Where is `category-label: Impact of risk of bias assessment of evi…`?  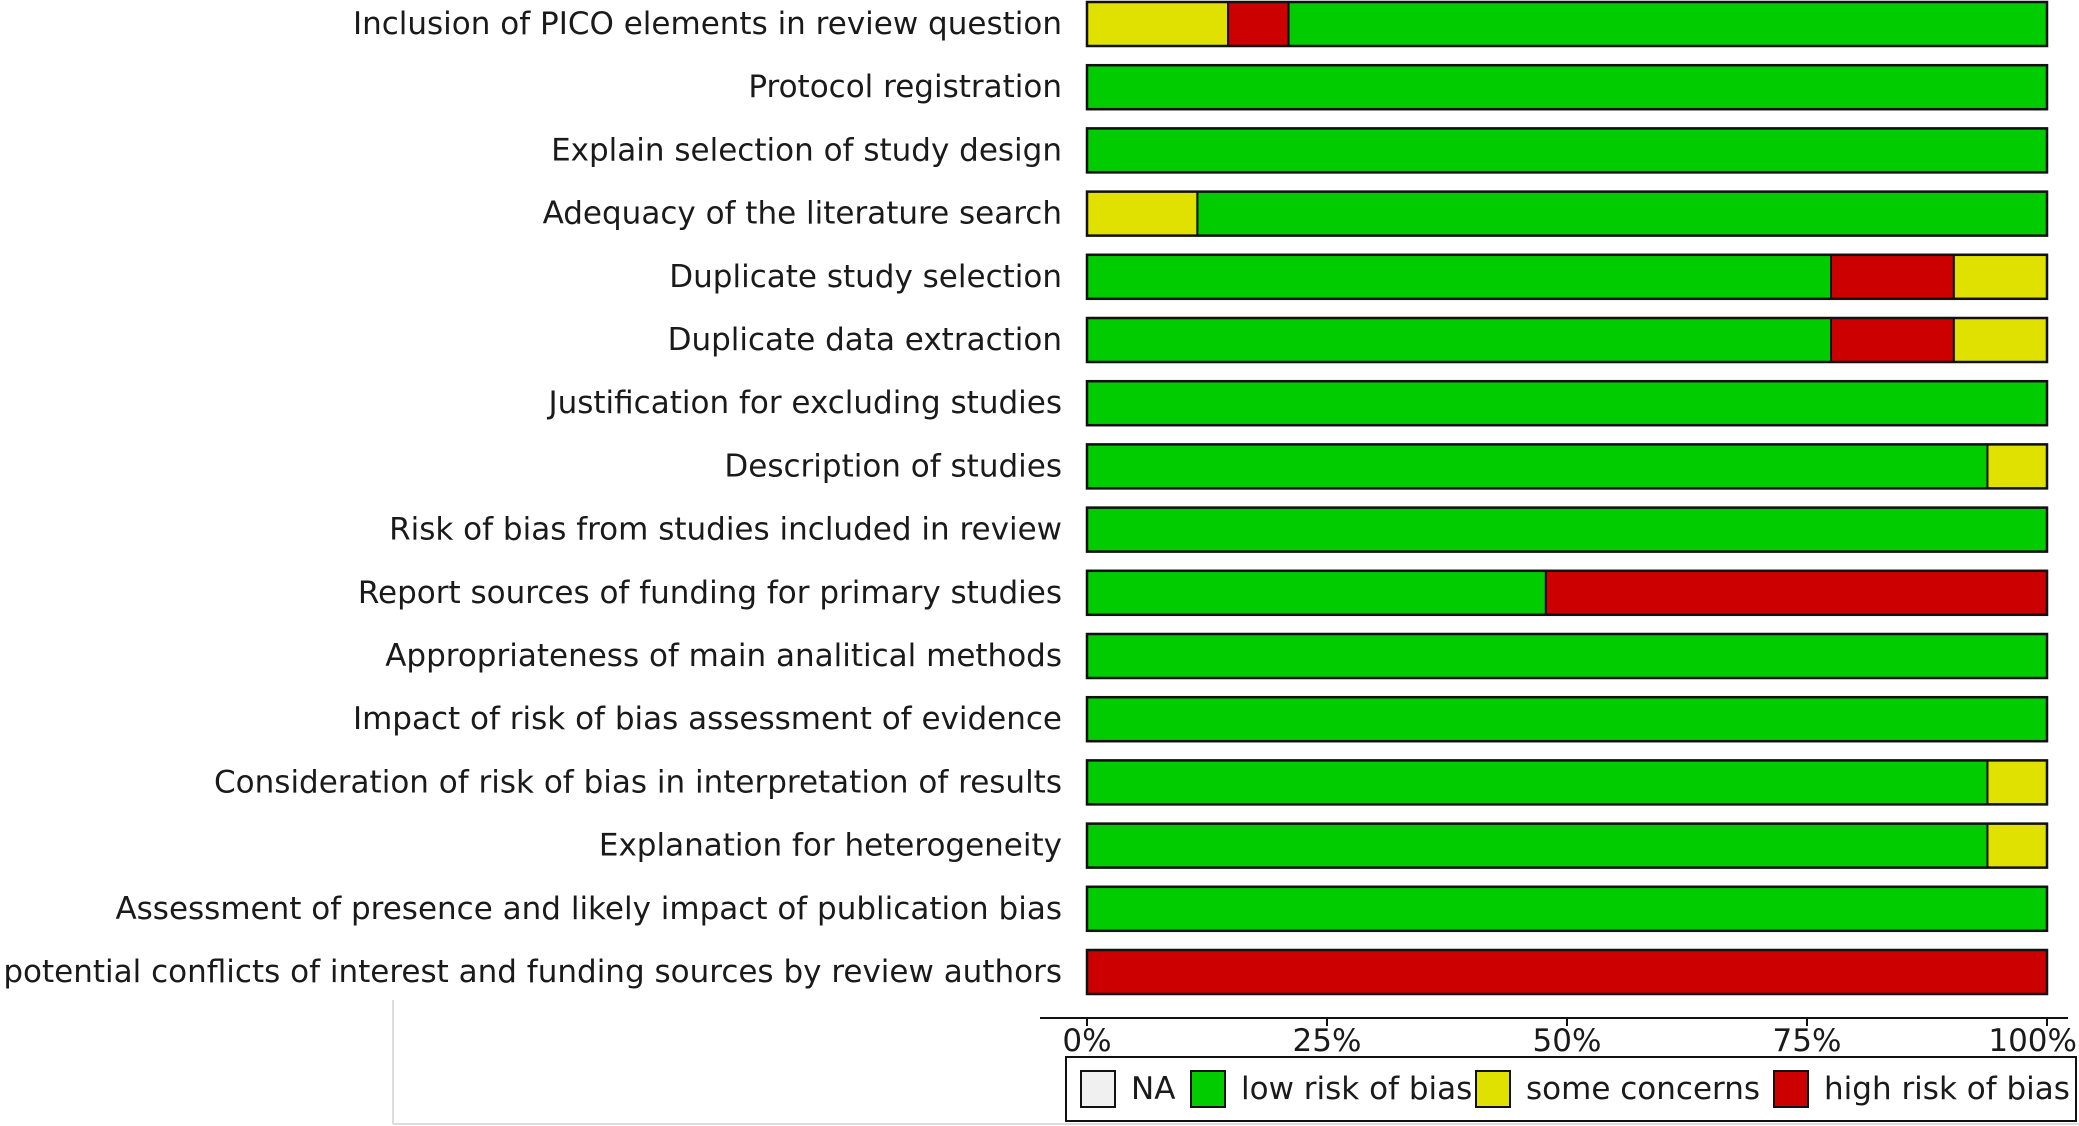
category-label: Impact of risk of bias assessment of evi… is located at coordinates (707, 719).